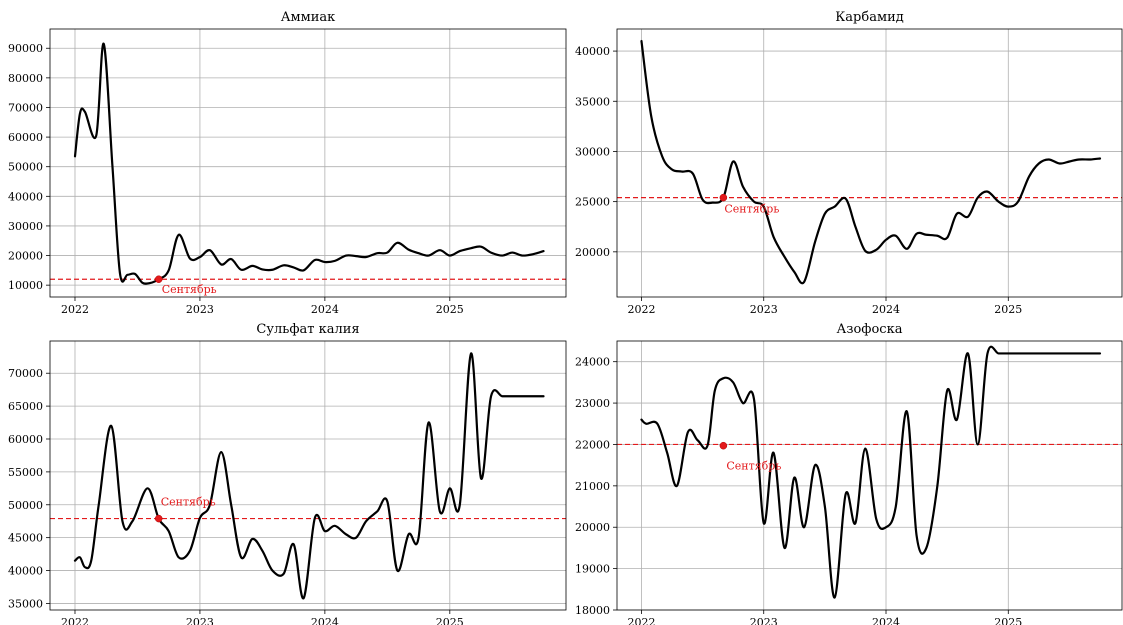 The height and width of the screenshot is (625, 1123). I want to click on y-tick-label: 45000, so click(25, 538).